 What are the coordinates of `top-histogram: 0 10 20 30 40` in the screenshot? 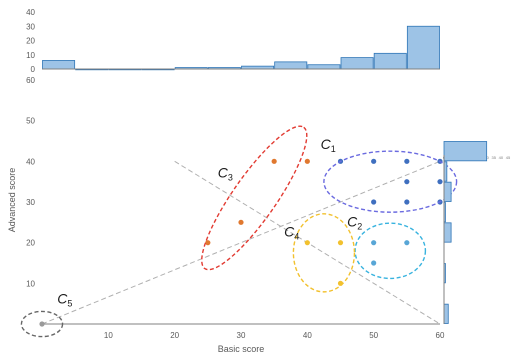 It's located at (233, 41).